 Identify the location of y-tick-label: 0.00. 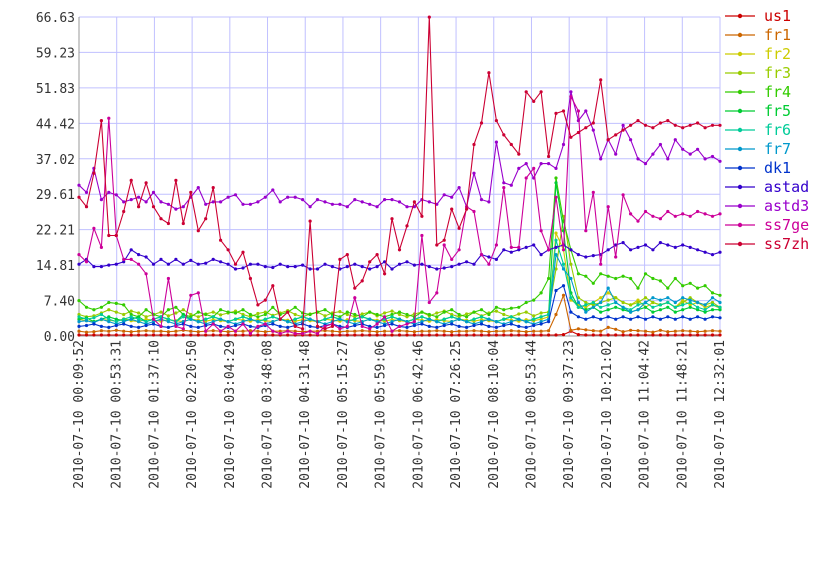
(59, 337).